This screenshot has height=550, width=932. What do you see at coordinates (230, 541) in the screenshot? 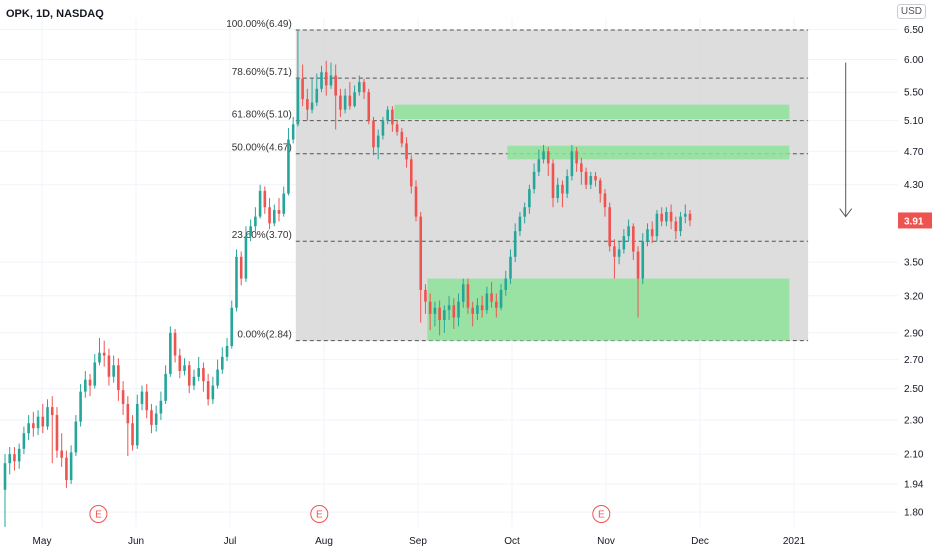
I see `x-tick-2: Jul` at bounding box center [230, 541].